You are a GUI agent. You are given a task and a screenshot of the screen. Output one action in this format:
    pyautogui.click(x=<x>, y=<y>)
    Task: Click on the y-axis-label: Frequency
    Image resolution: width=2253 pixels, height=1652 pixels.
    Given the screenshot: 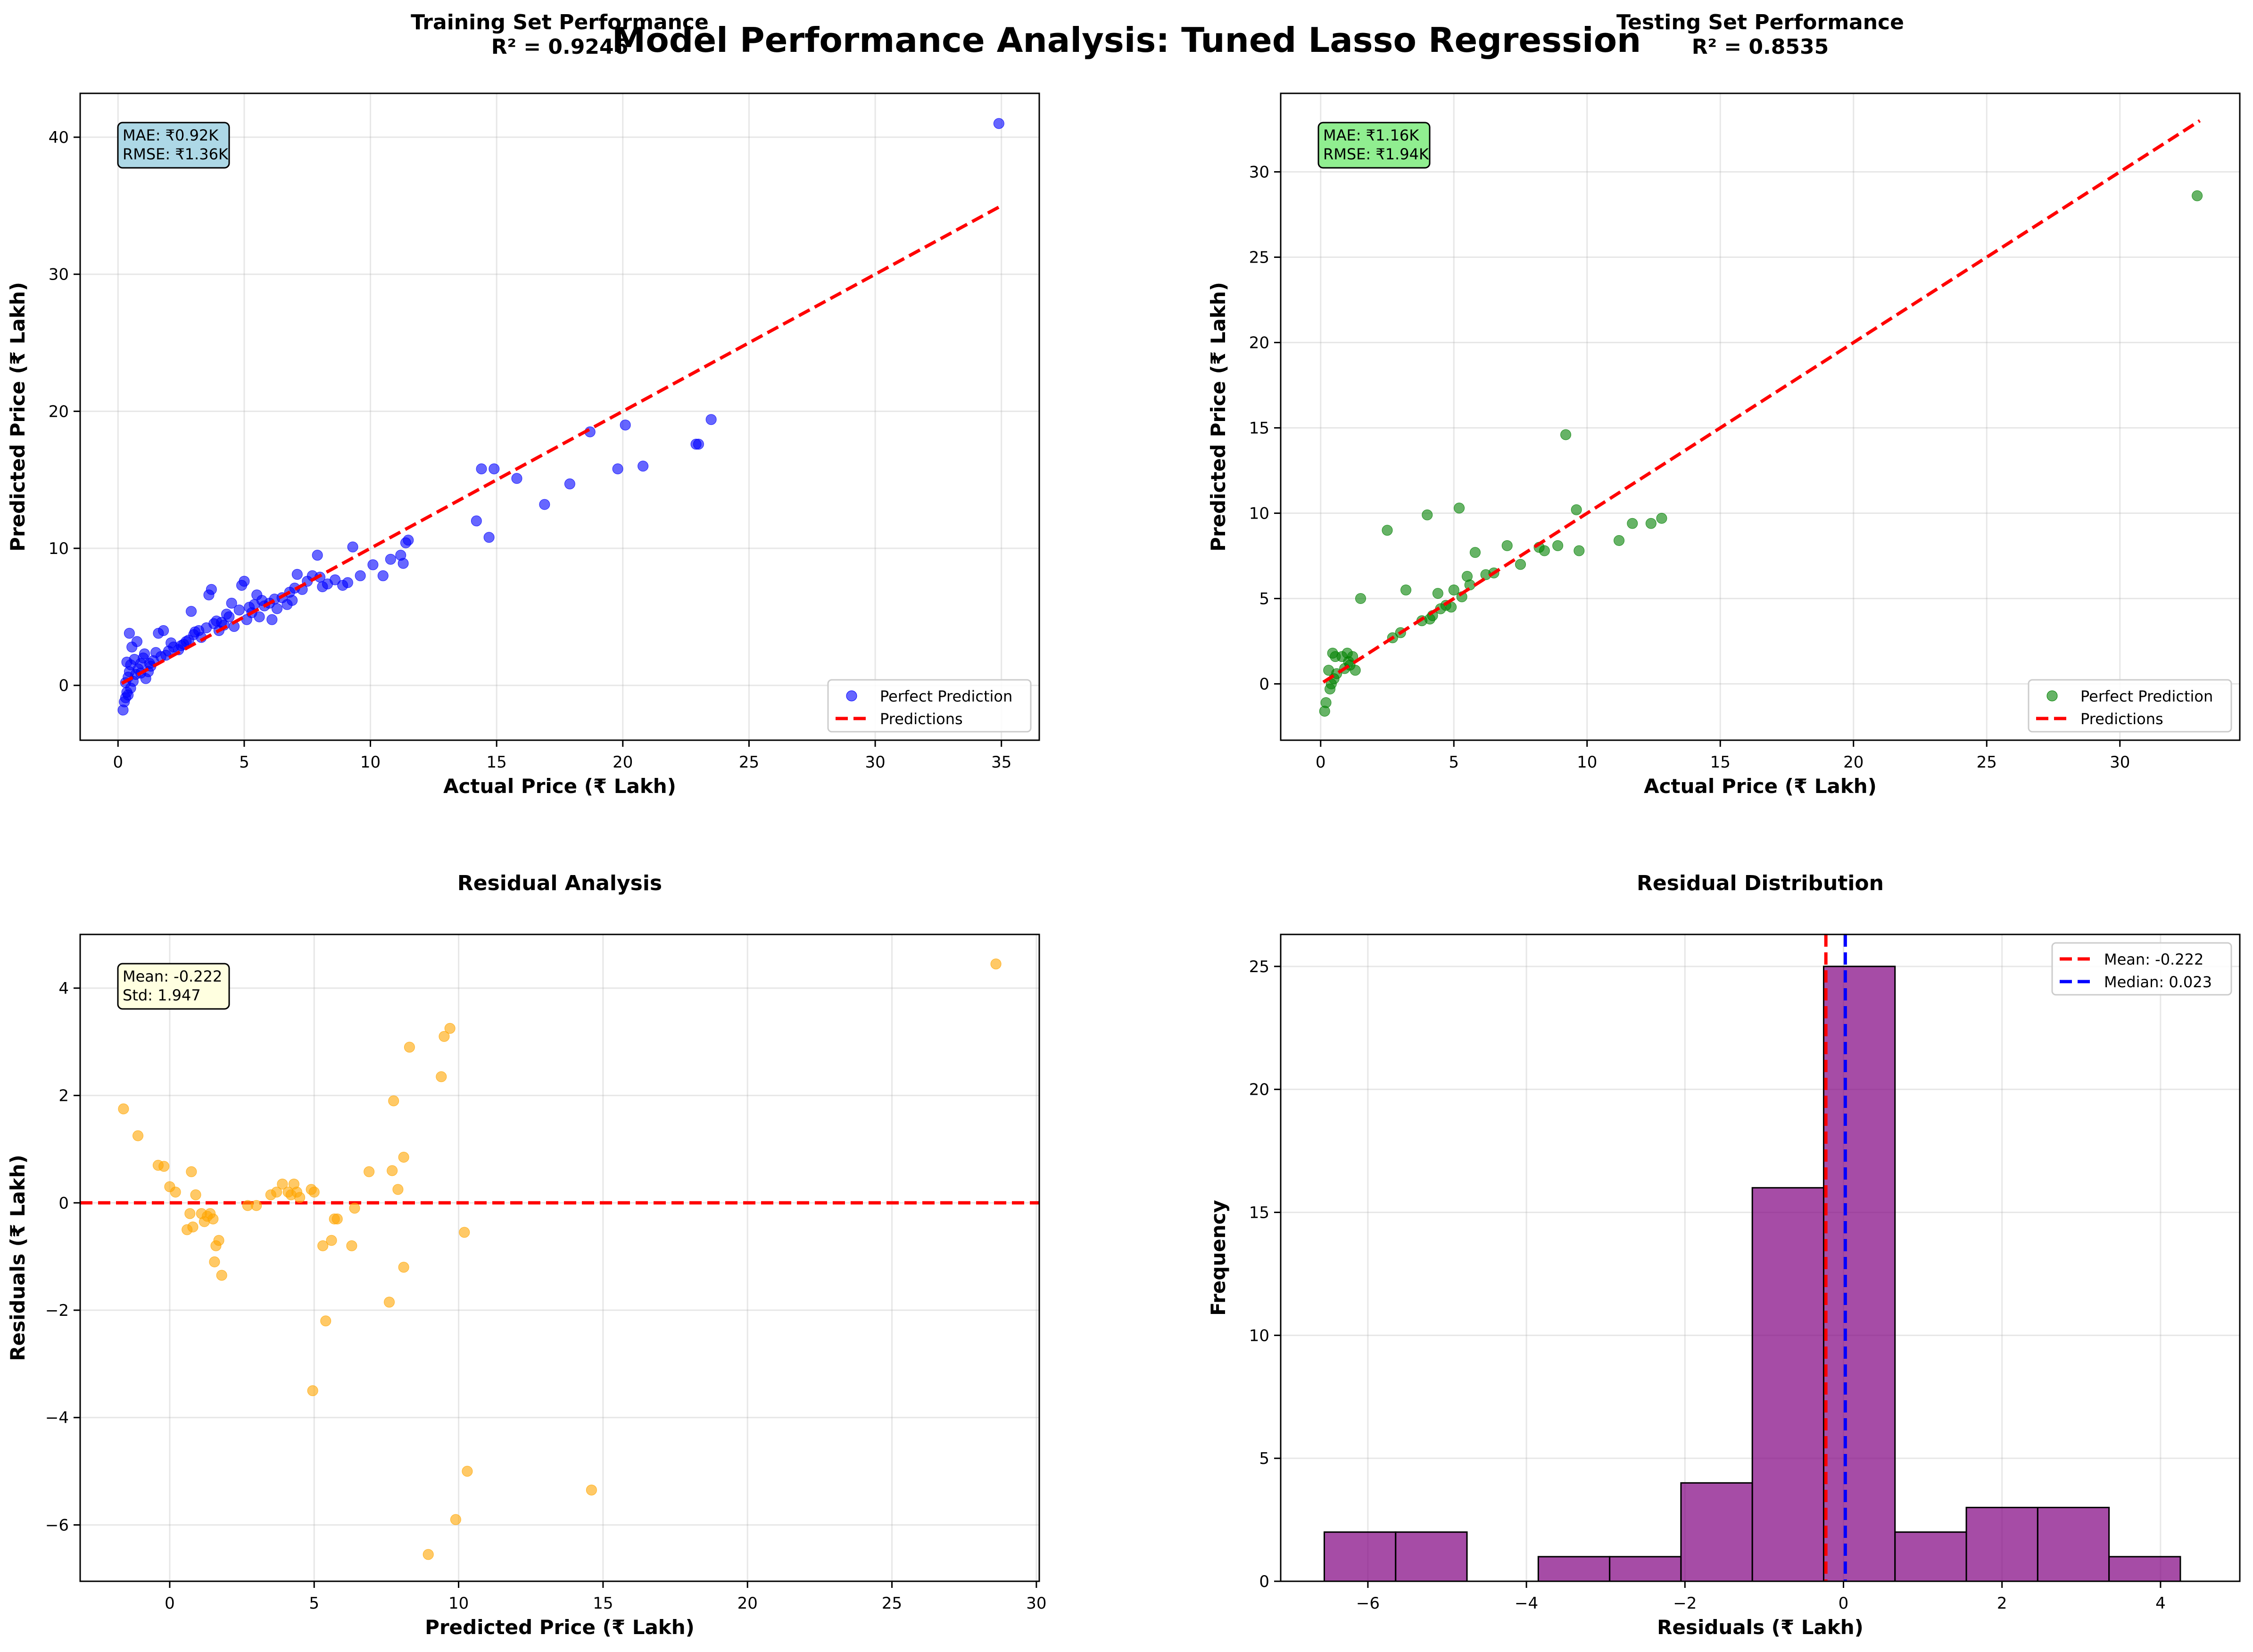 What is the action you would take?
    pyautogui.click(x=1218, y=1258)
    